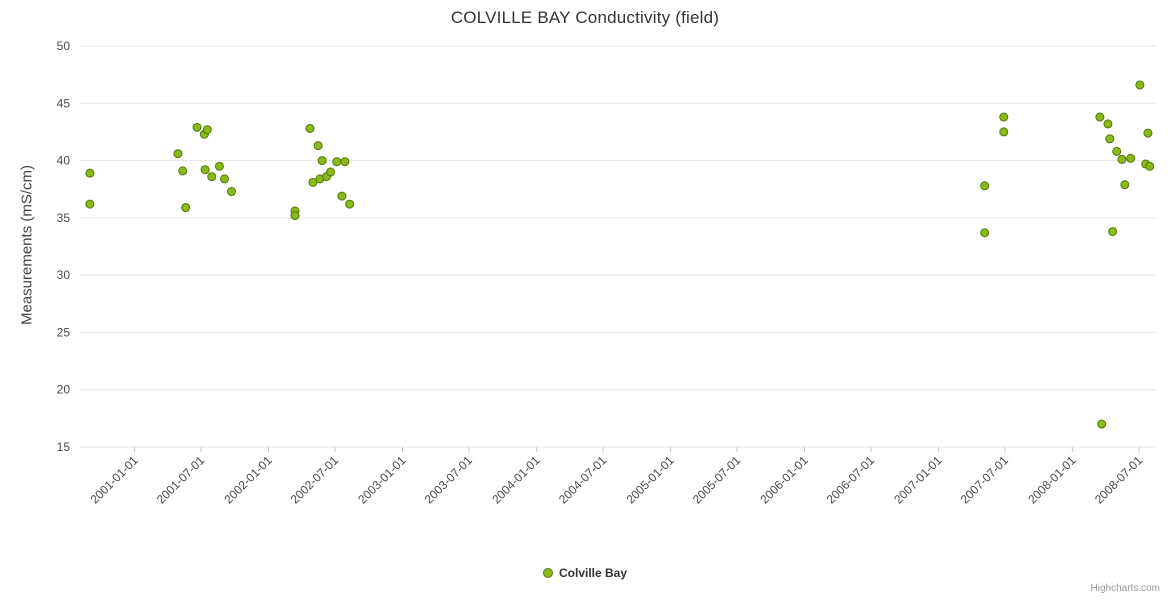  Describe the element at coordinates (315, 480) in the screenshot. I see `x-axis-tick-label: 2002-07-01` at that location.